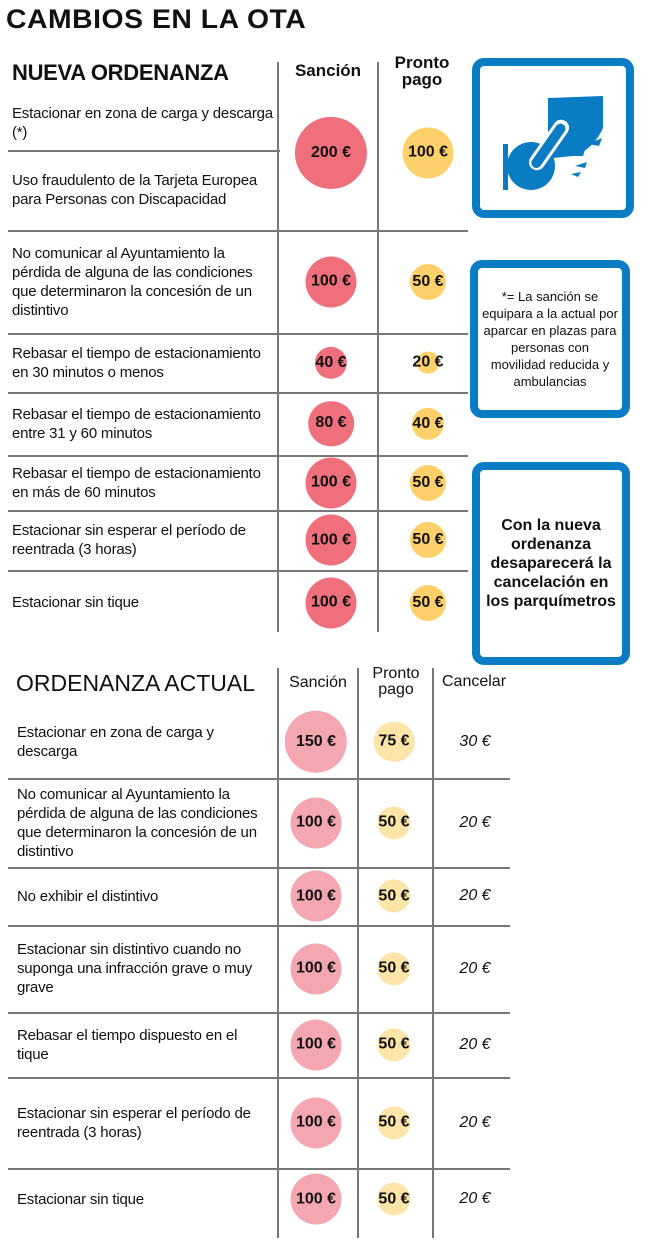 This screenshot has height=1250, width=650. I want to click on page-title: CAMBIOS EN LA OTA, so click(156, 19).